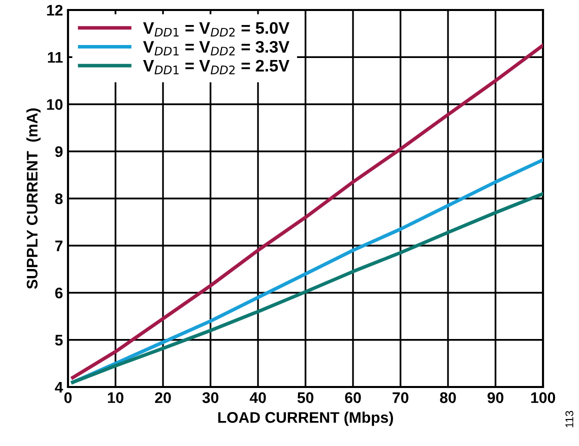 This screenshot has height=446, width=579. I want to click on legend-label: V$_{DD1}$ = V$_{DD2}$ = 3.3V, so click(216, 48).